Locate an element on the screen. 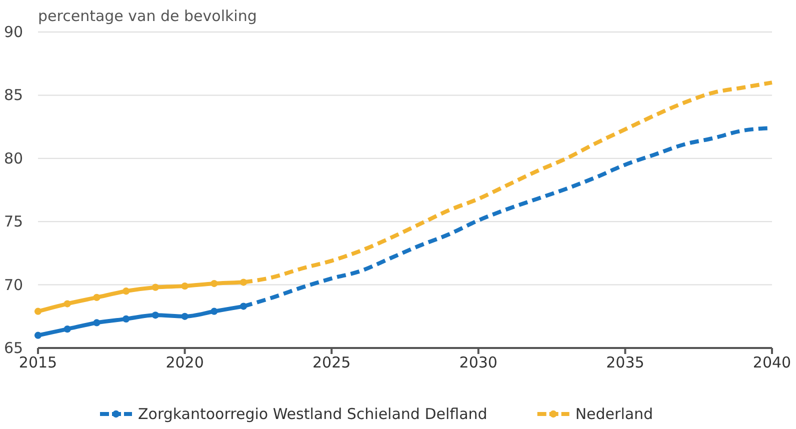 Image resolution: width=796 pixels, height=429 pixels. legend-label: Nederland is located at coordinates (614, 414).